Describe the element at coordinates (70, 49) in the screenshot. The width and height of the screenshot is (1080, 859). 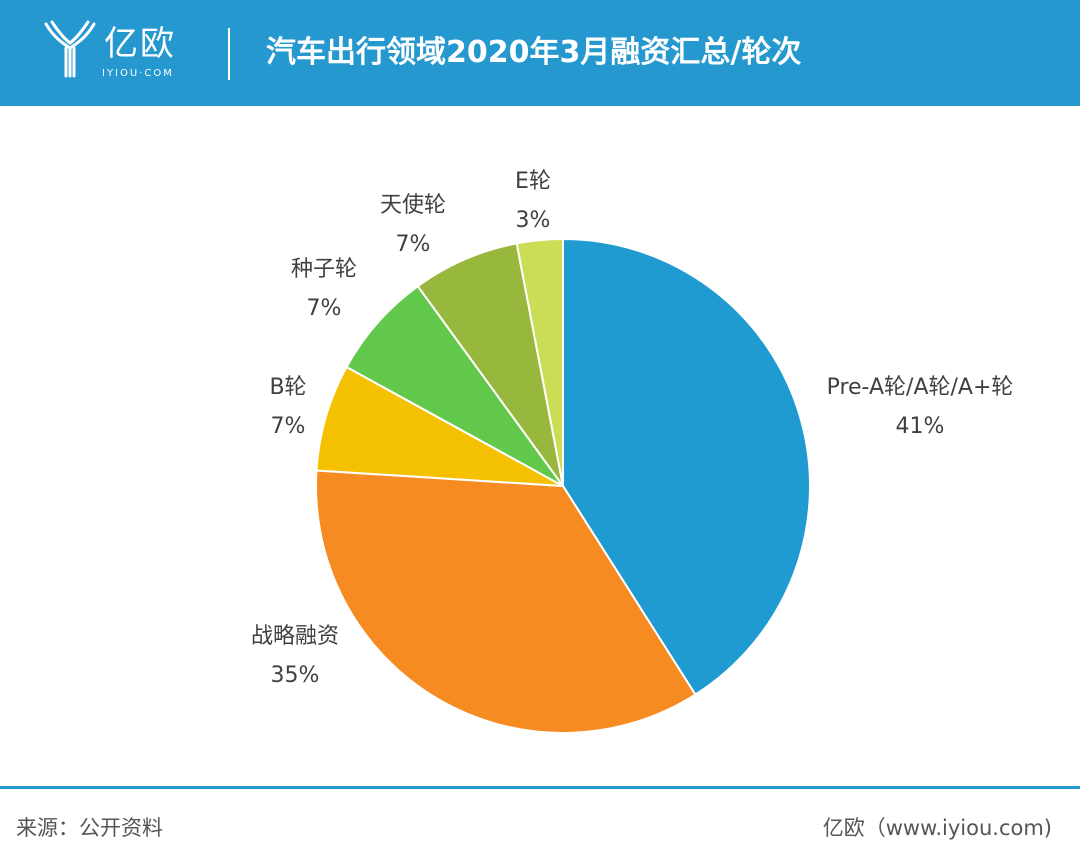
I see `iyiou-logo-mark-icon` at that location.